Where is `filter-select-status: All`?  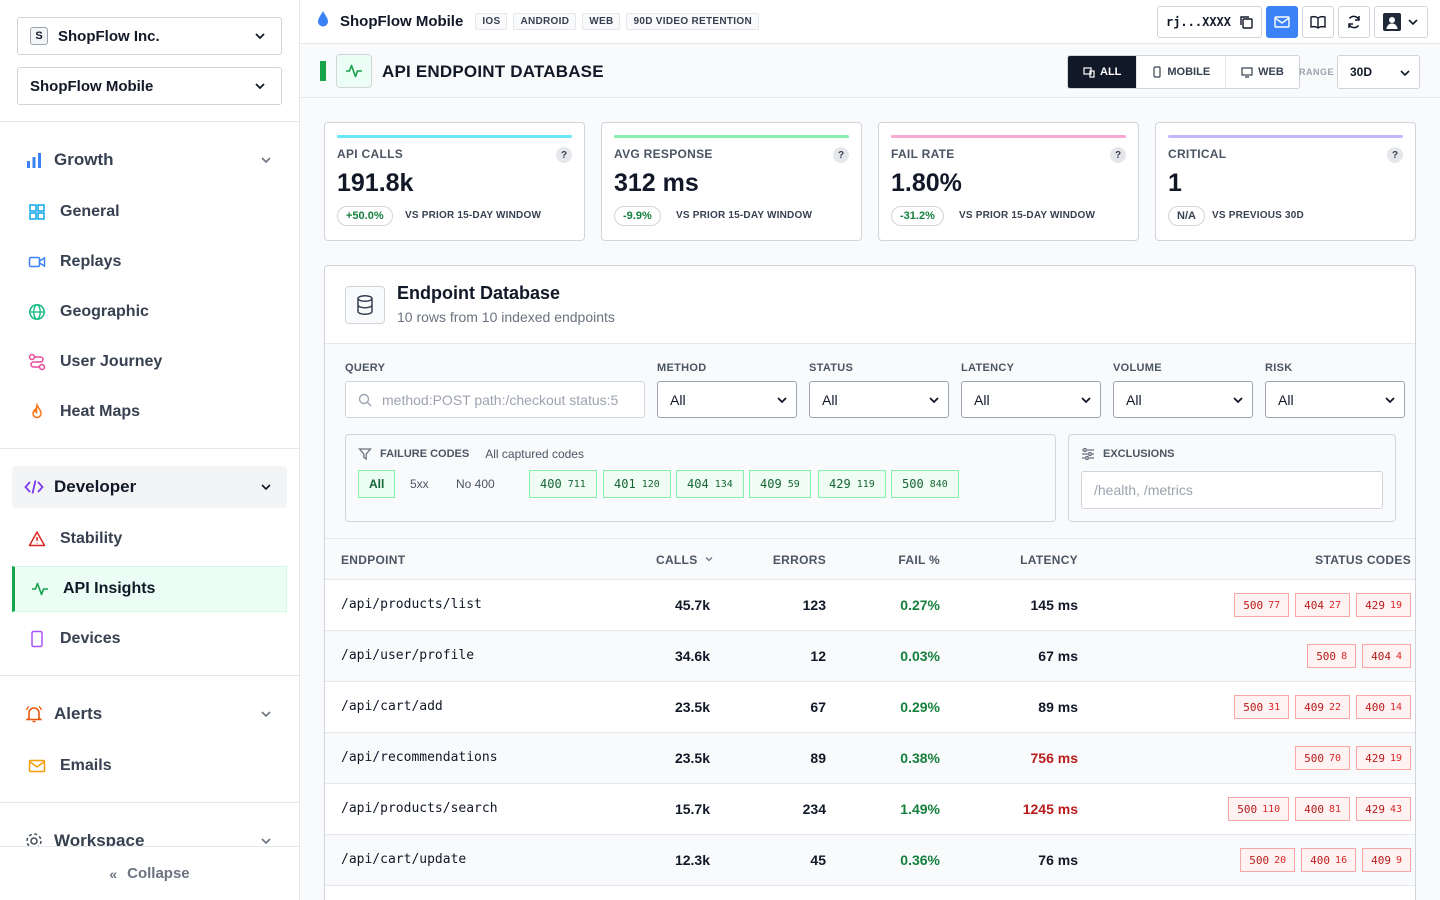 filter-select-status: All is located at coordinates (879, 399).